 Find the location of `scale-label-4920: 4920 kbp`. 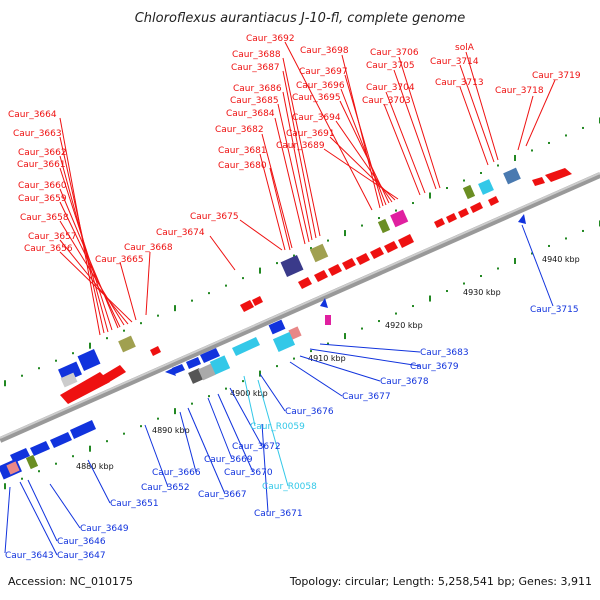

scale-label-4920: 4920 kbp is located at coordinates (404, 325).